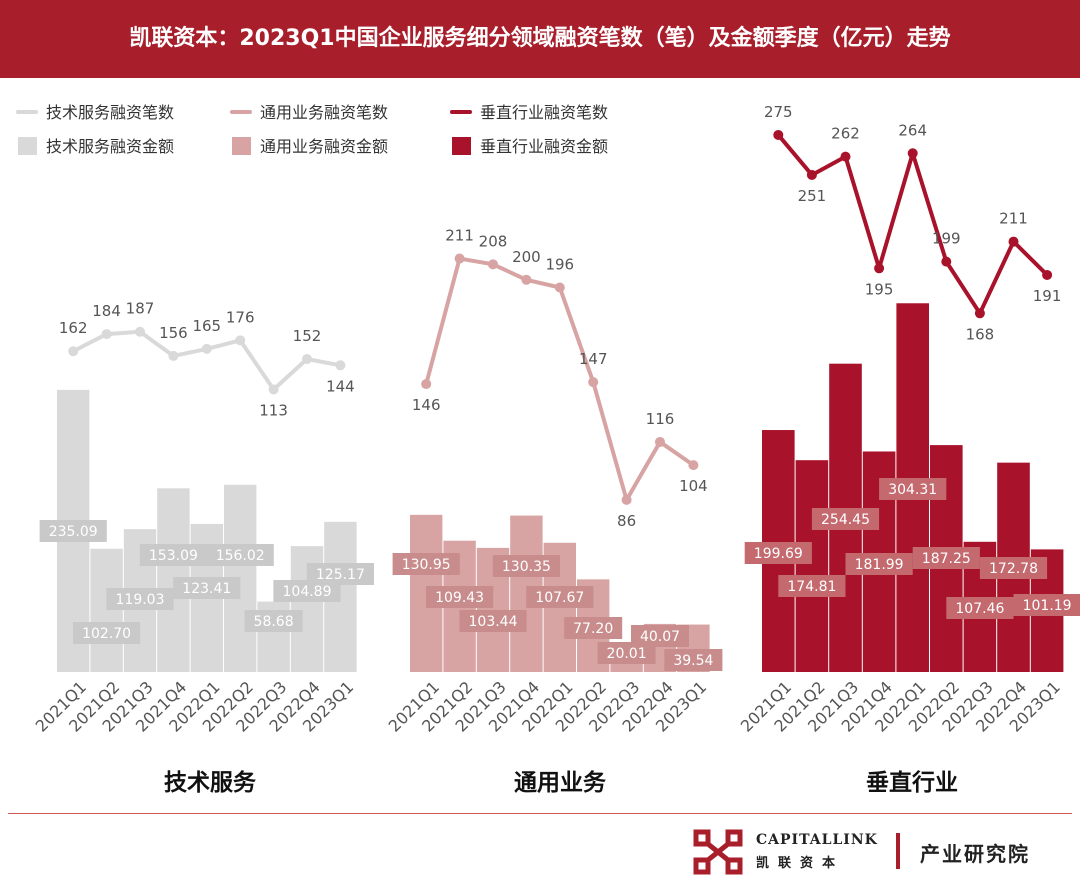 The height and width of the screenshot is (881, 1080). I want to click on amount-label-0-2: 119.03, so click(140, 600).